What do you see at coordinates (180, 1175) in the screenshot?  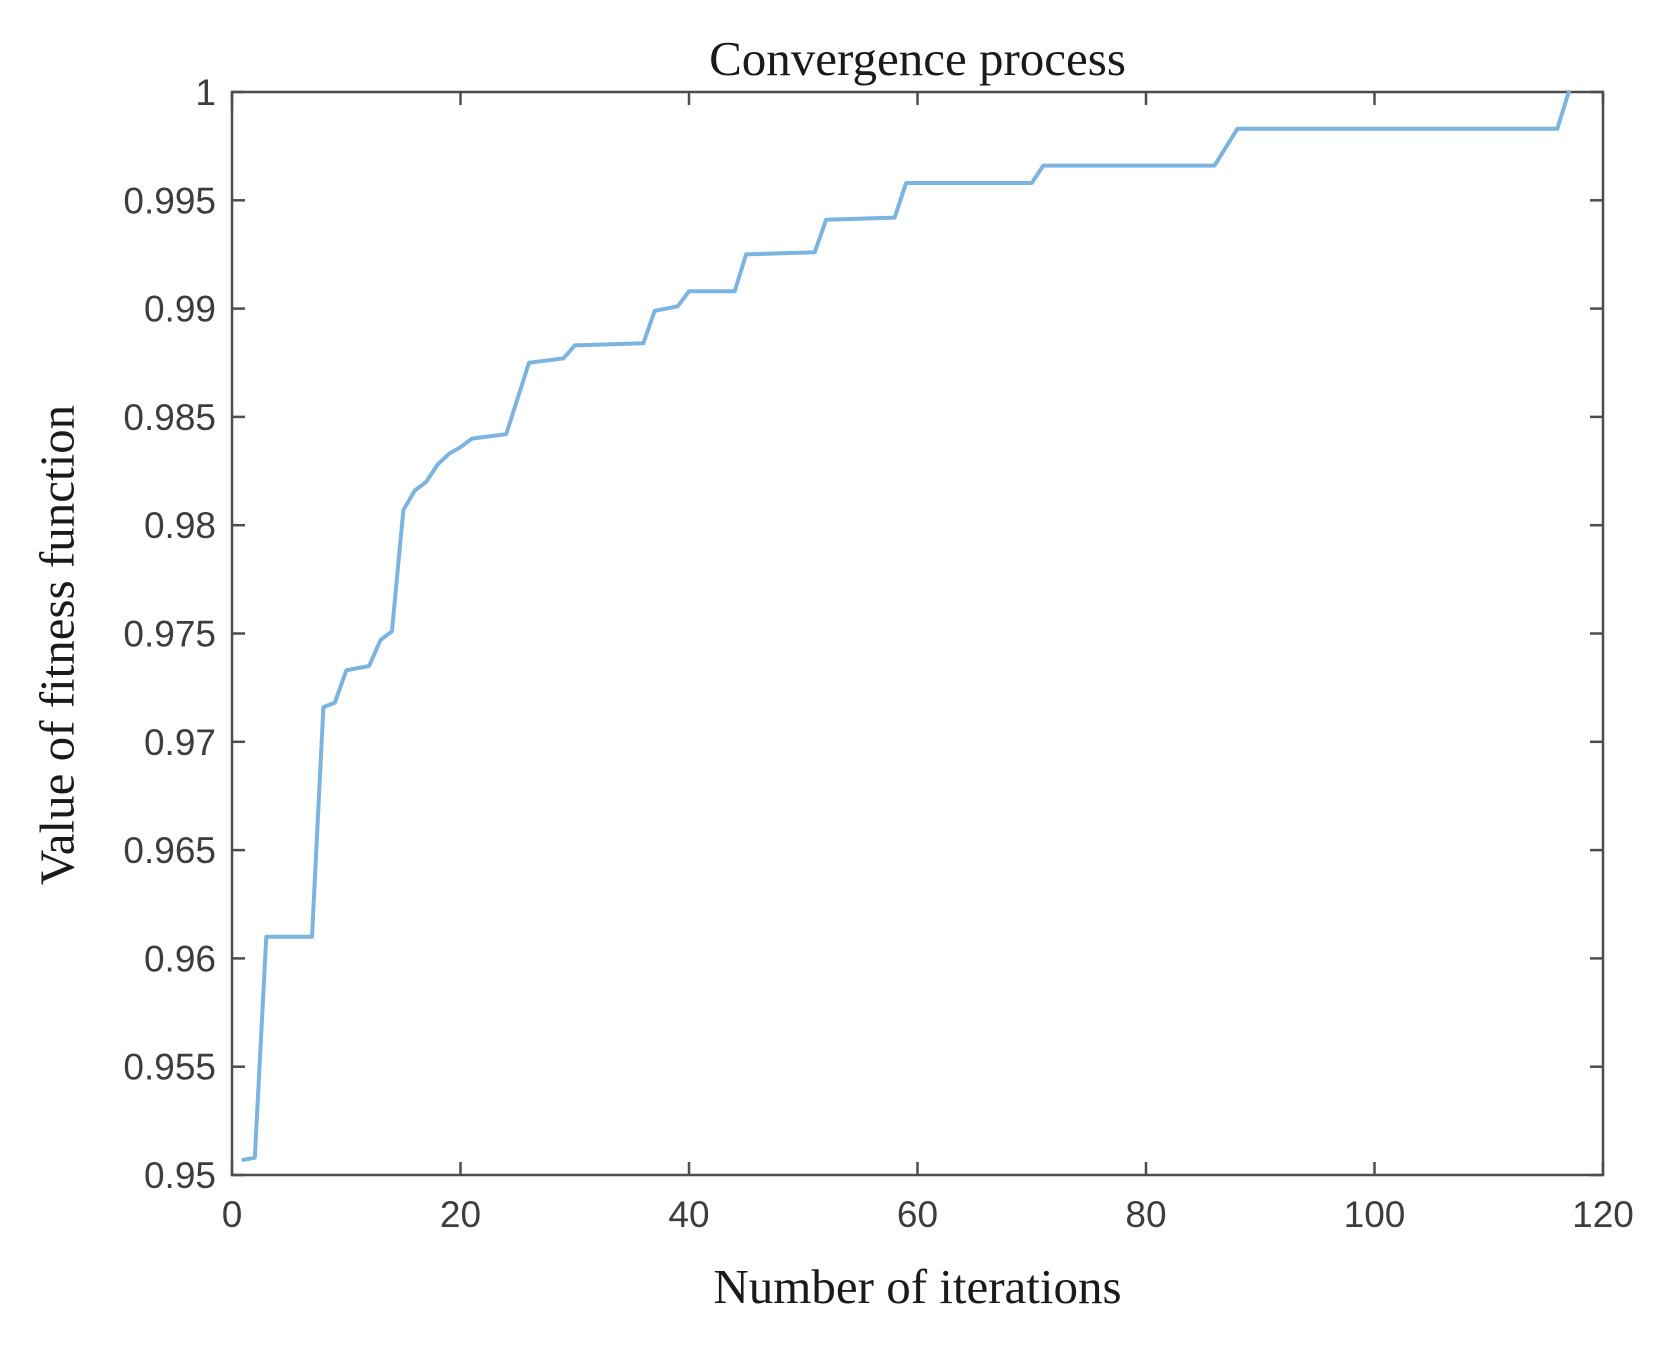 I see `y-tick-label: 0.95` at bounding box center [180, 1175].